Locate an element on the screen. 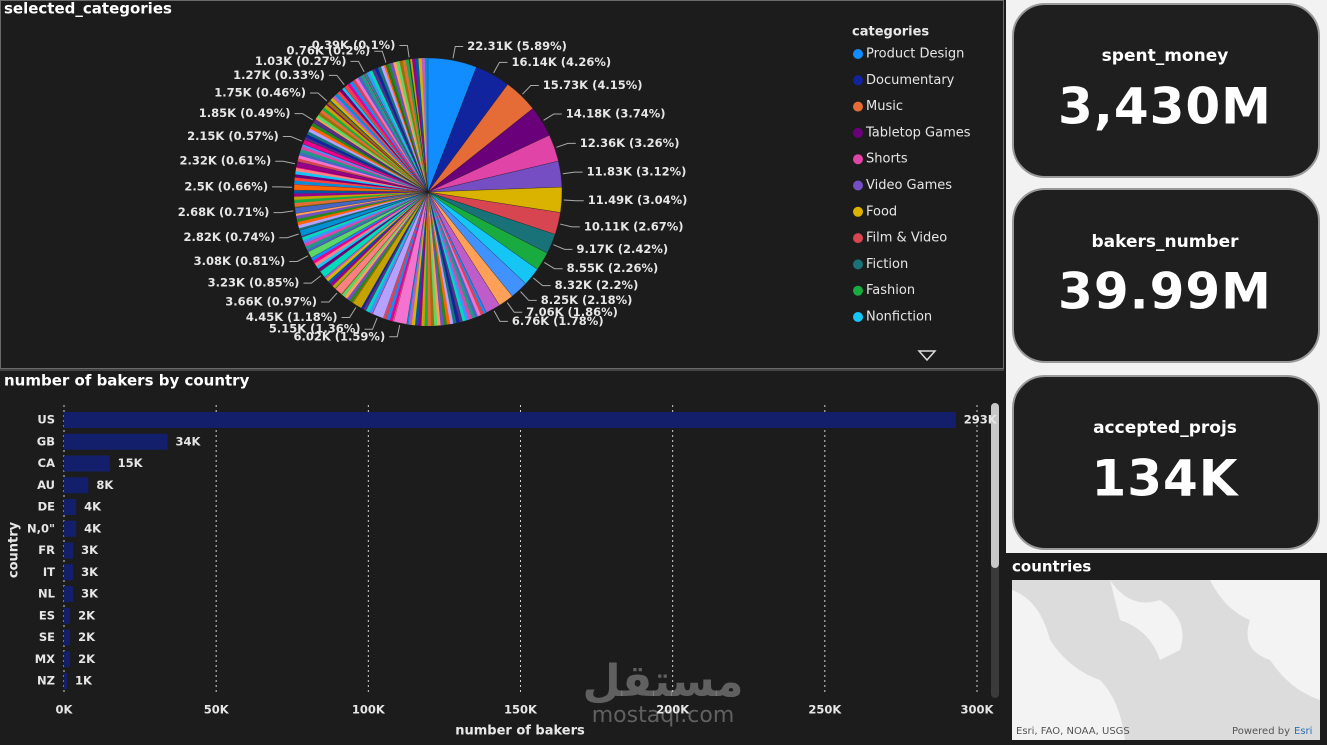  data-label: 16.14K (4.26%) is located at coordinates (561, 62).